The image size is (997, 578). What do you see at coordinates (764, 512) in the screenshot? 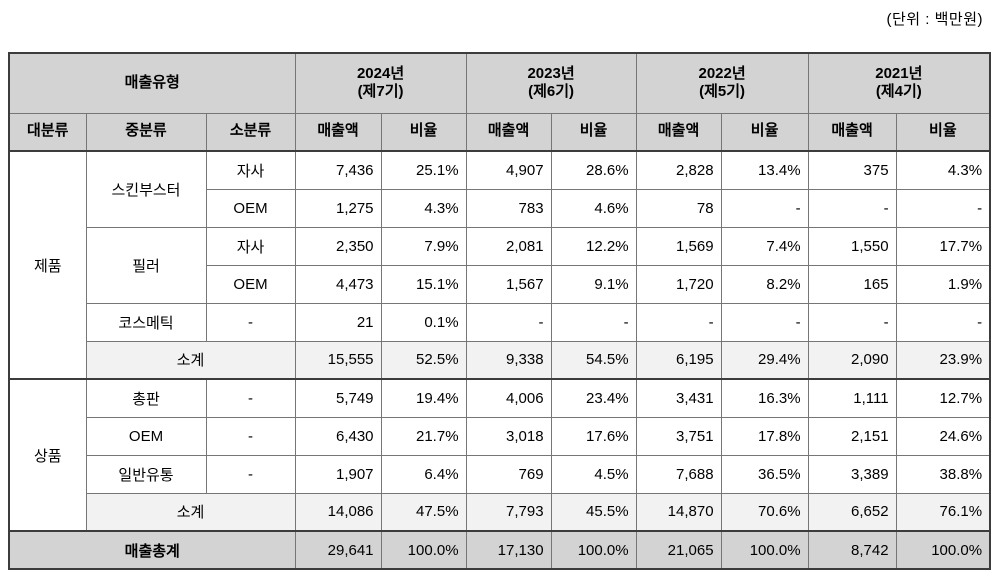
I see `ratio-cell: 70.6%` at bounding box center [764, 512].